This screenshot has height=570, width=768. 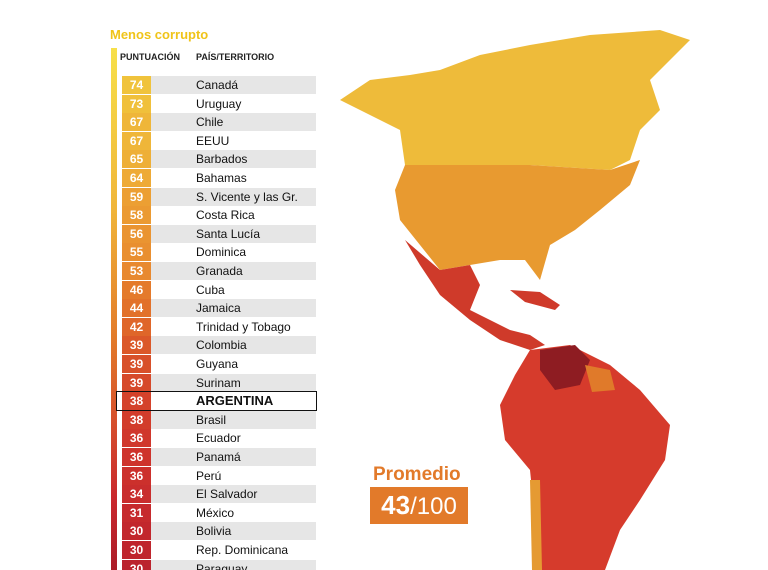 What do you see at coordinates (136, 289) in the screenshot?
I see `score-cell: 46` at bounding box center [136, 289].